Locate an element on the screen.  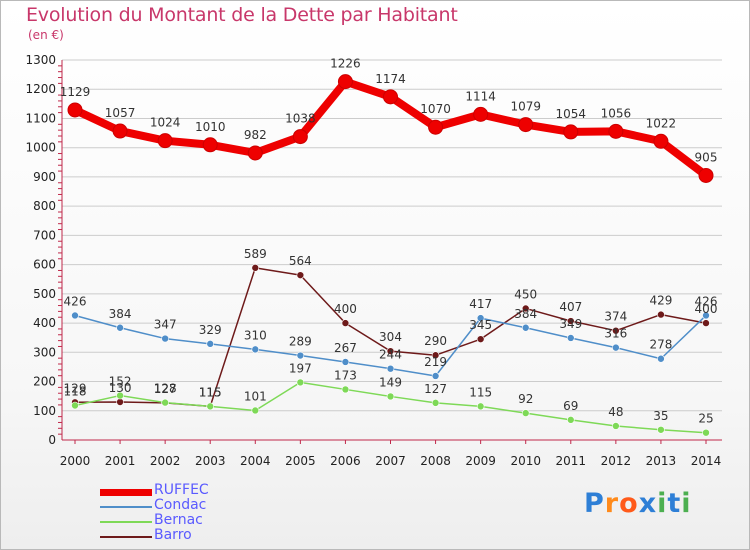
data-label-barro: 407 is located at coordinates (570, 307).